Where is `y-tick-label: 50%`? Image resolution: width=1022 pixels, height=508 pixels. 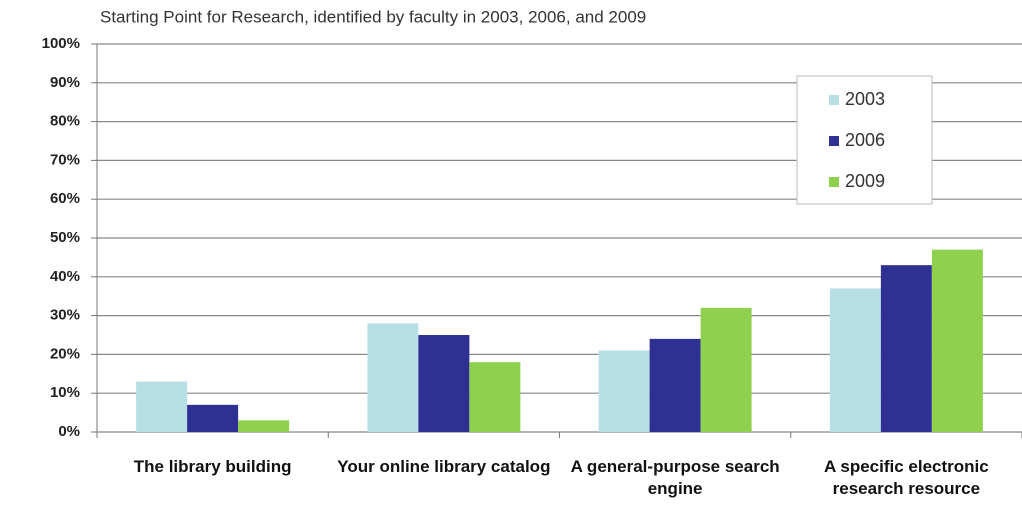
y-tick-label: 50% is located at coordinates (65, 237).